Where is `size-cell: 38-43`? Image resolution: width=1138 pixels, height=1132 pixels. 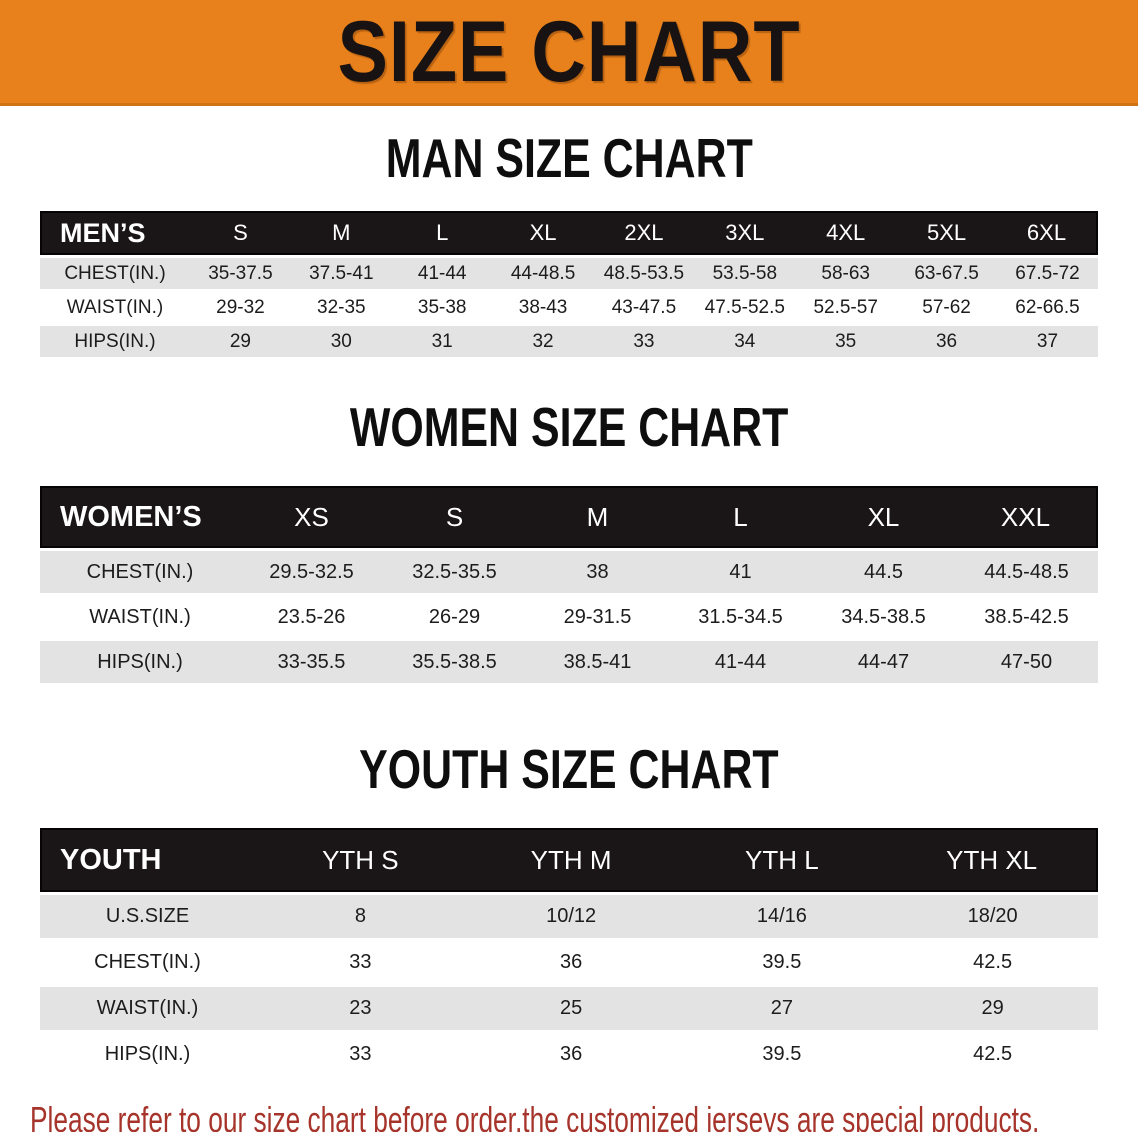
size-cell: 38-43 is located at coordinates (543, 307).